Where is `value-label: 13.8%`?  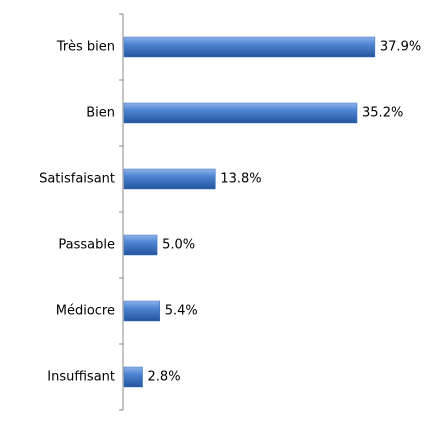 value-label: 13.8% is located at coordinates (240, 179).